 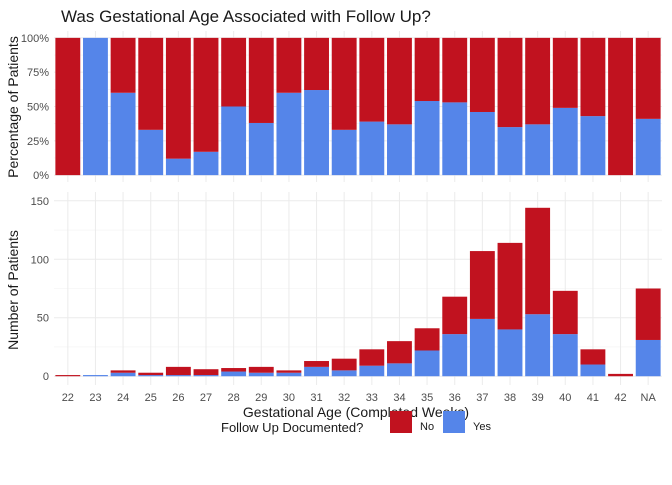 I want to click on pct-y-tick-label: 50%, so click(x=38, y=108).